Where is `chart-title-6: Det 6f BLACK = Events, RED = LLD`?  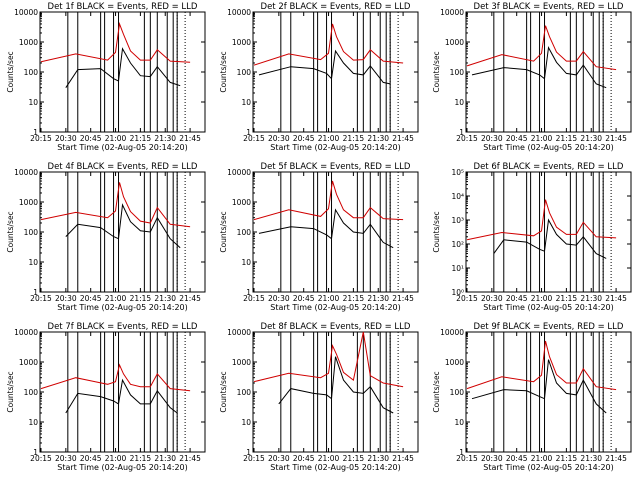
chart-title-6: Det 6f BLACK = Events, RED = LLD is located at coordinates (549, 167).